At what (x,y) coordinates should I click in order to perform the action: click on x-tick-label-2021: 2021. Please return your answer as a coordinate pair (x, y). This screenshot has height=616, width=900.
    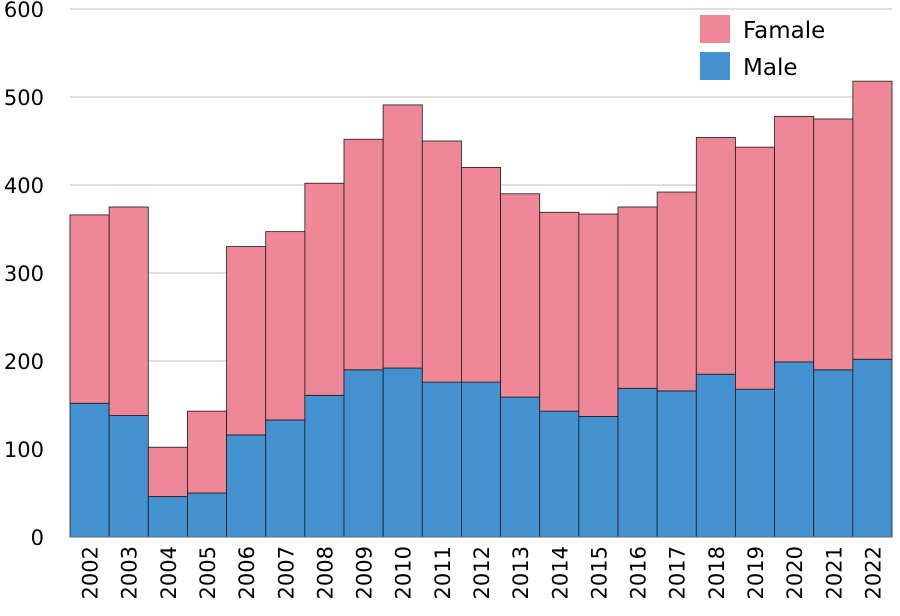
    Looking at the image, I should click on (834, 572).